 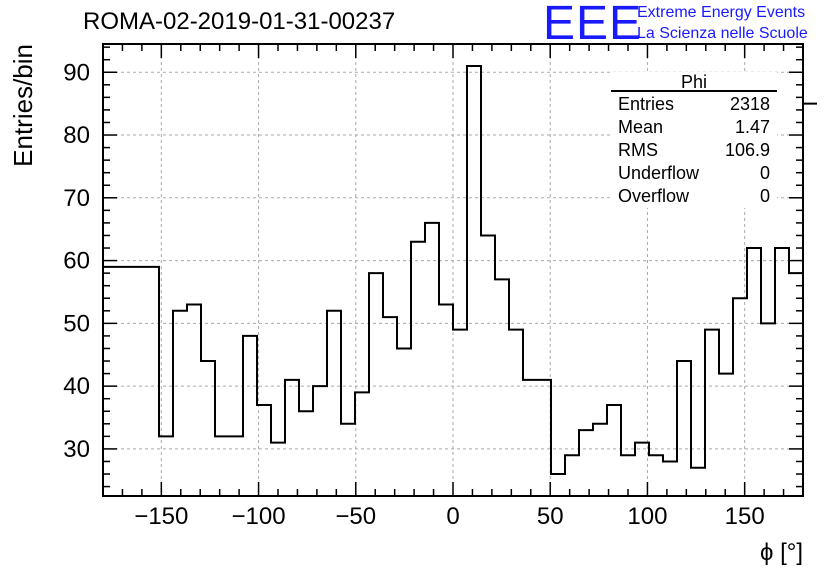 I want to click on stats-label: RMS, so click(x=638, y=150).